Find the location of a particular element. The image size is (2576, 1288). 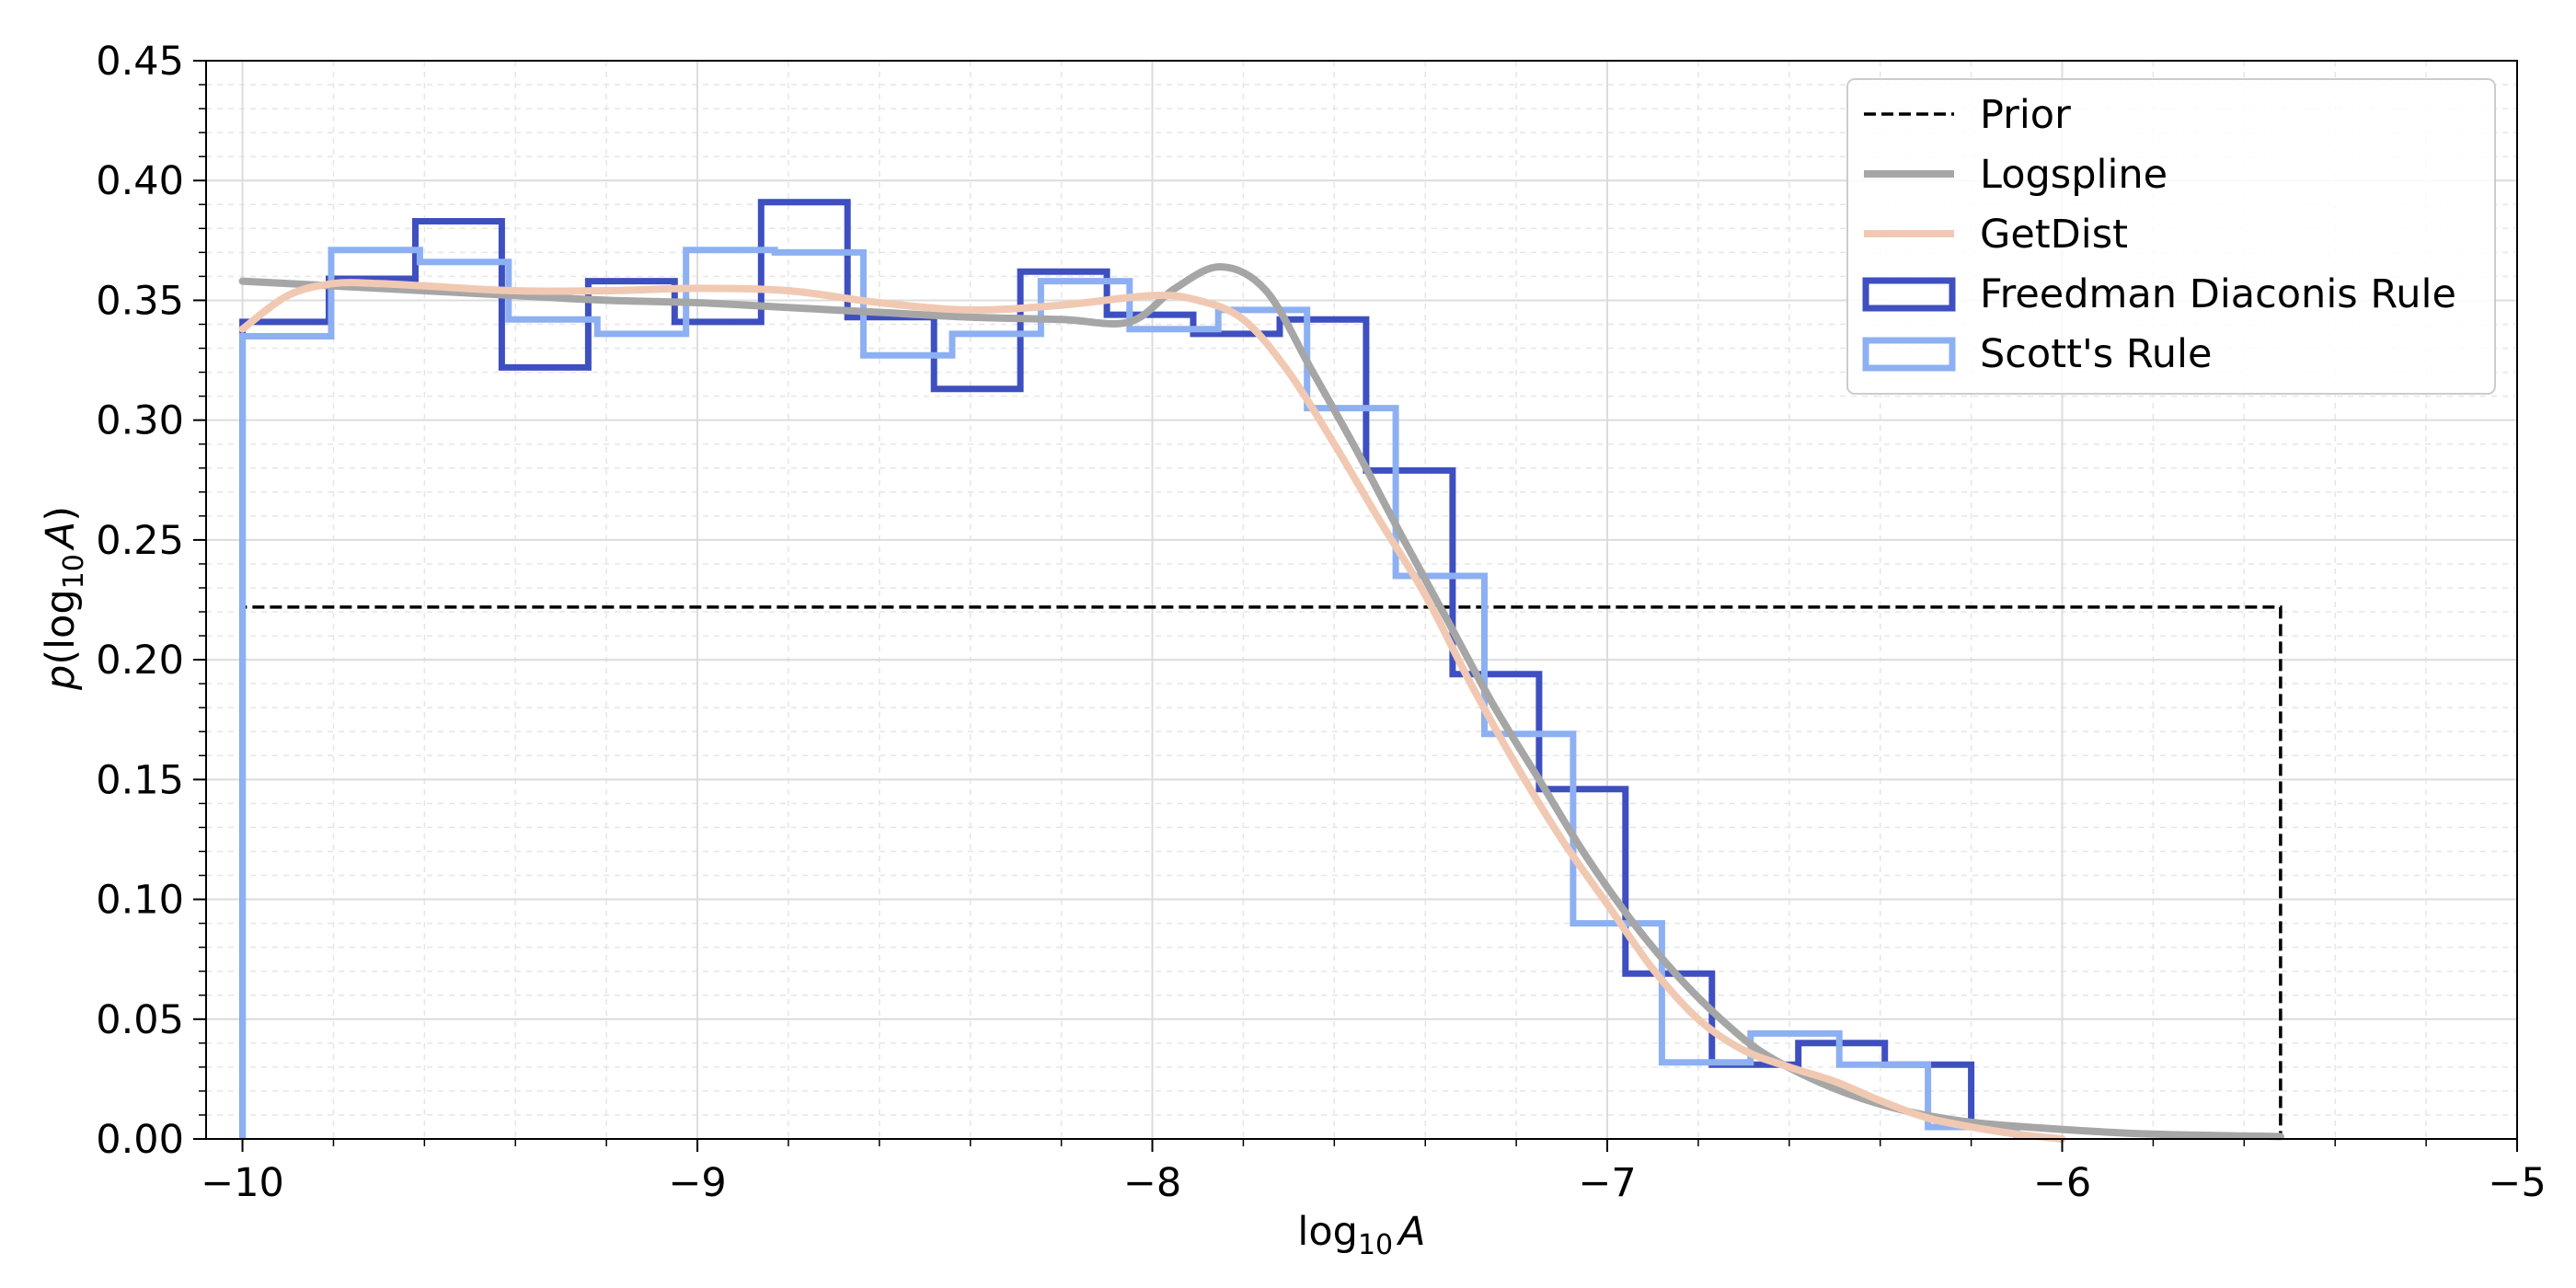

y-tick-label: 0.30 is located at coordinates (140, 421).